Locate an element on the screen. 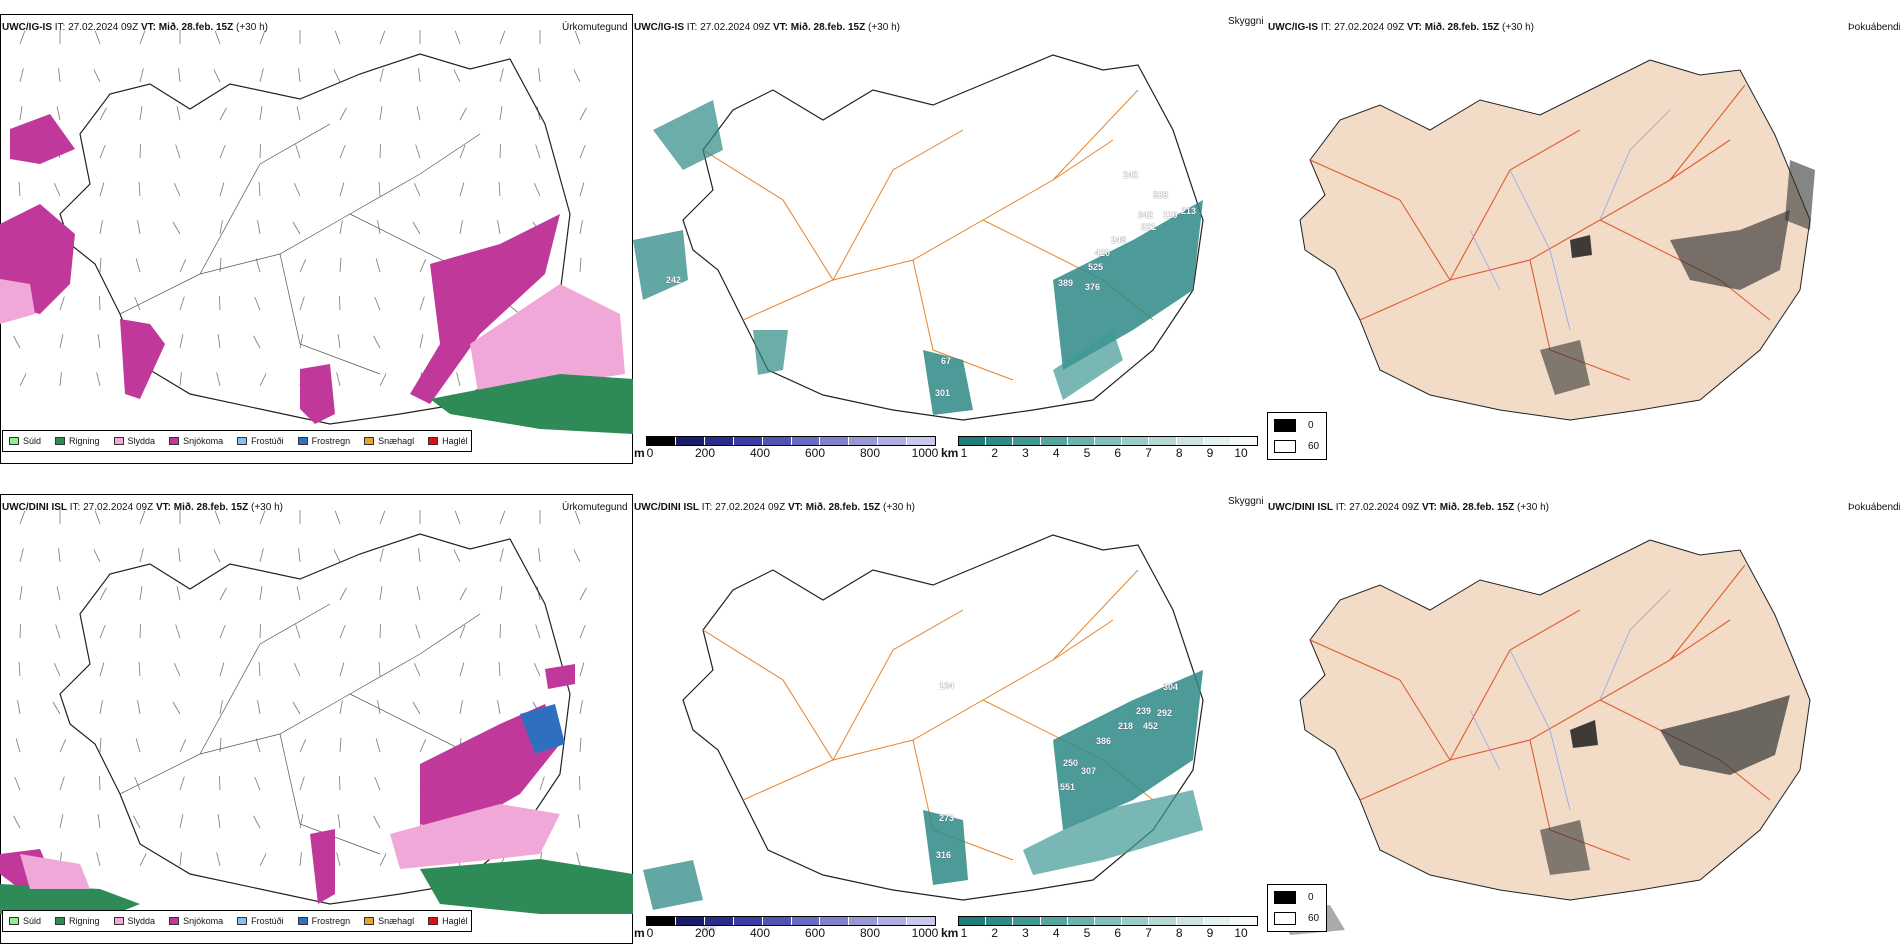  fog-legend-row: 0 is located at coordinates (1294, 425).